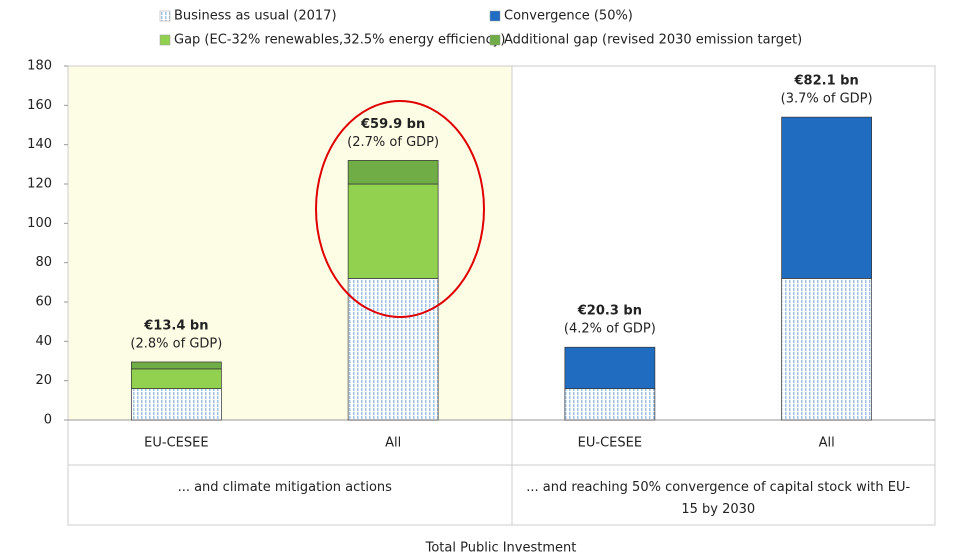 The width and height of the screenshot is (956, 559). Describe the element at coordinates (609, 311) in the screenshot. I see `bar-label: €20.3 bn` at that location.